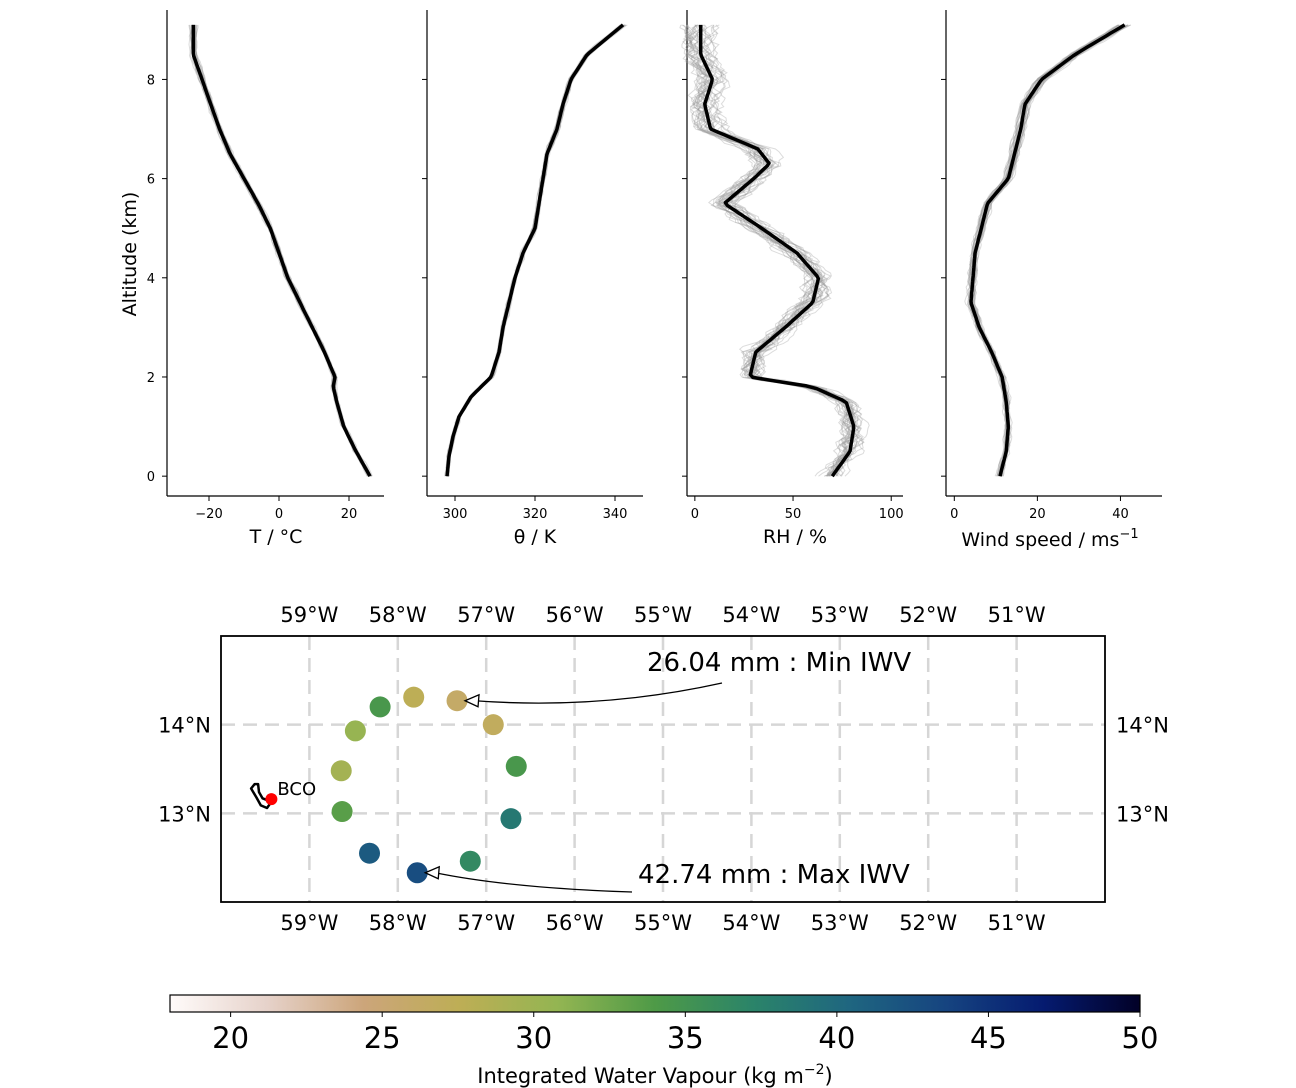  I want to click on lon-label-top: 54°W, so click(751, 615).